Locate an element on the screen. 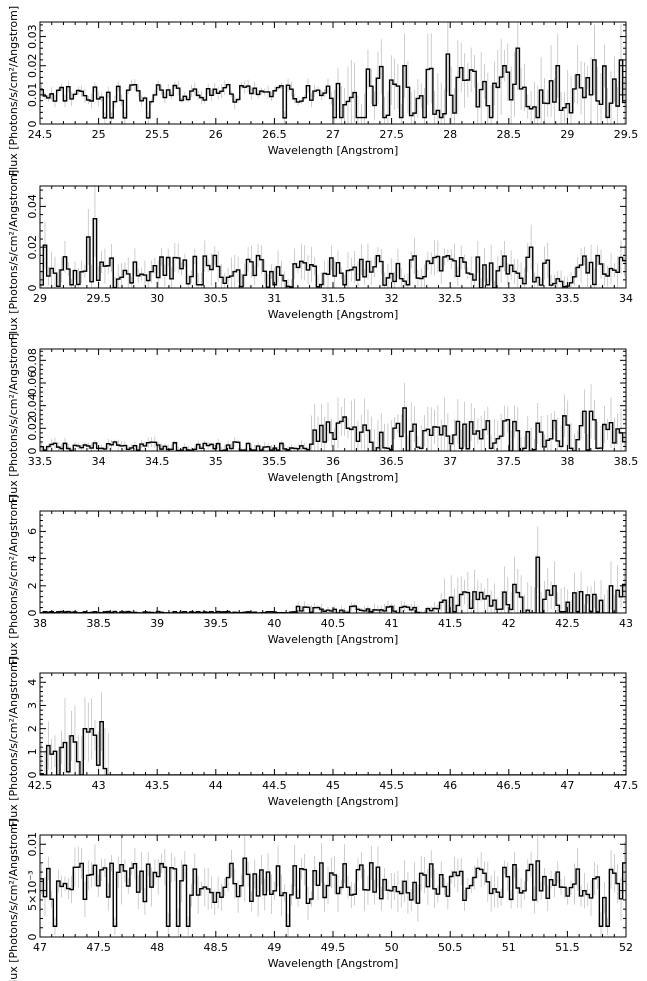  x-tick-label: 50 is located at coordinates (392, 947).